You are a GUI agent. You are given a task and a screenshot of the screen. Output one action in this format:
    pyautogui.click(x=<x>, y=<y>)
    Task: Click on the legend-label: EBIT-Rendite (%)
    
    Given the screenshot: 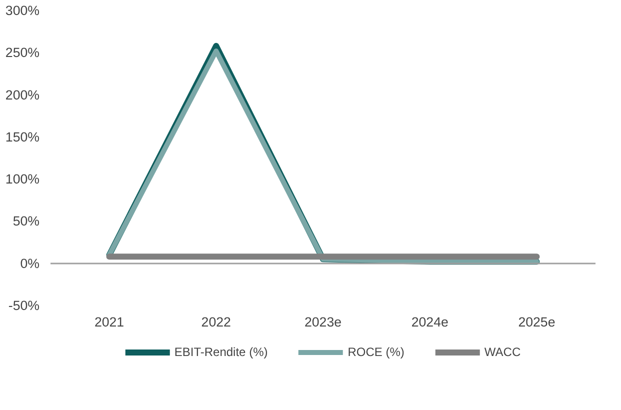 What is the action you would take?
    pyautogui.click(x=221, y=351)
    